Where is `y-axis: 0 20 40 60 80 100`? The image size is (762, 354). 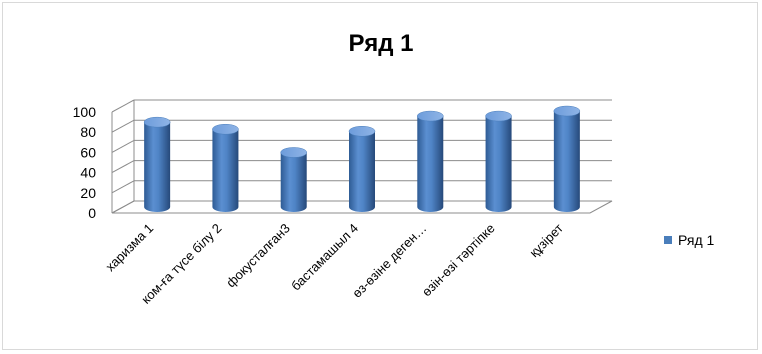
y-axis: 0 20 40 60 80 100 is located at coordinates (104, 160).